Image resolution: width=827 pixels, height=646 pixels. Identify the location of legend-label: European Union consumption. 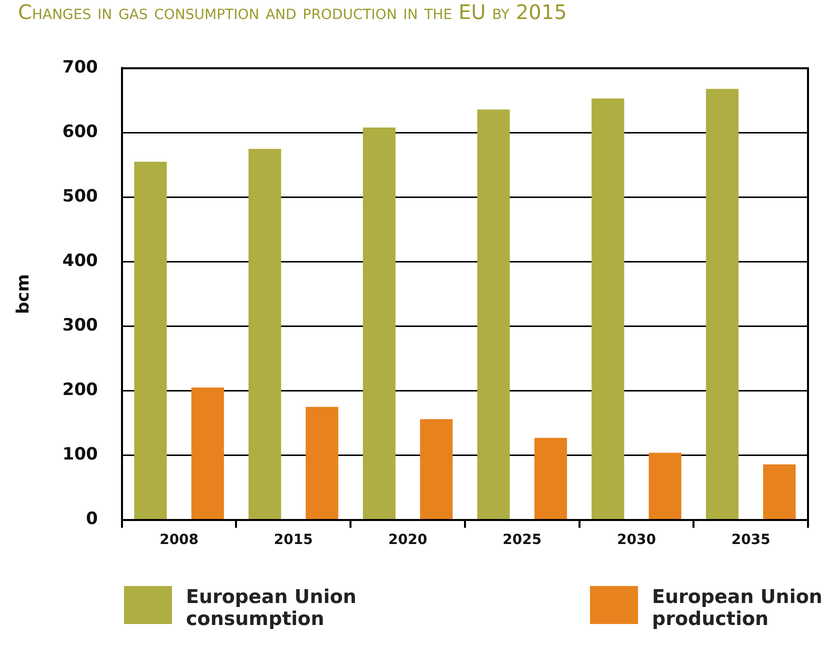
(272, 608).